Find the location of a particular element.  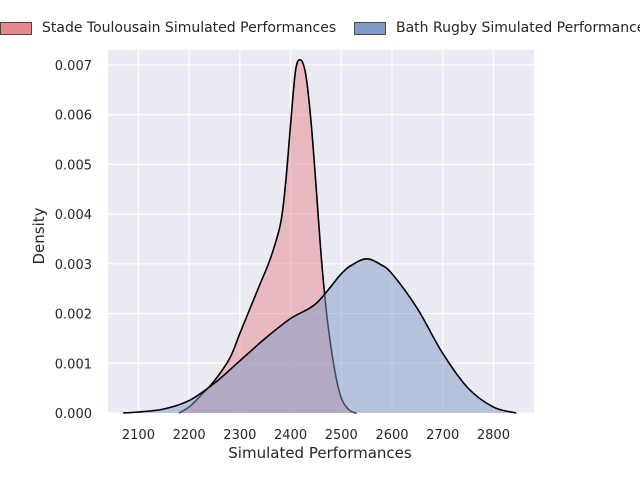

x-tick-label: 2600 is located at coordinates (391, 435).